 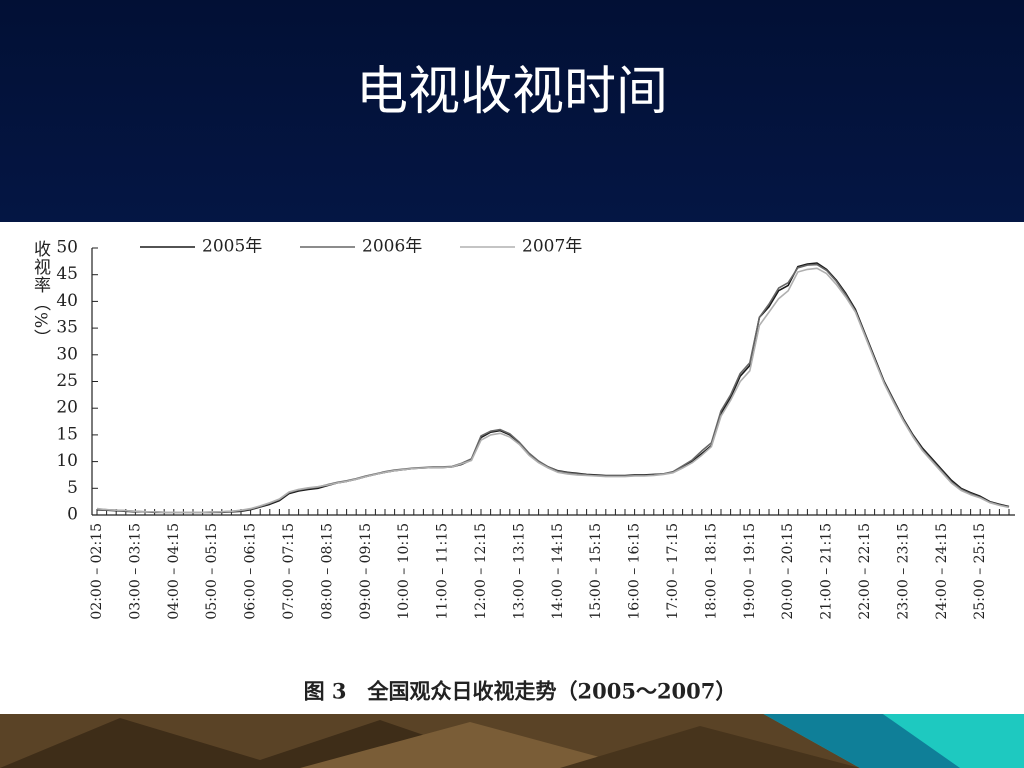 I want to click on y-axis-label: 收视率（%）, so click(x=40, y=293).